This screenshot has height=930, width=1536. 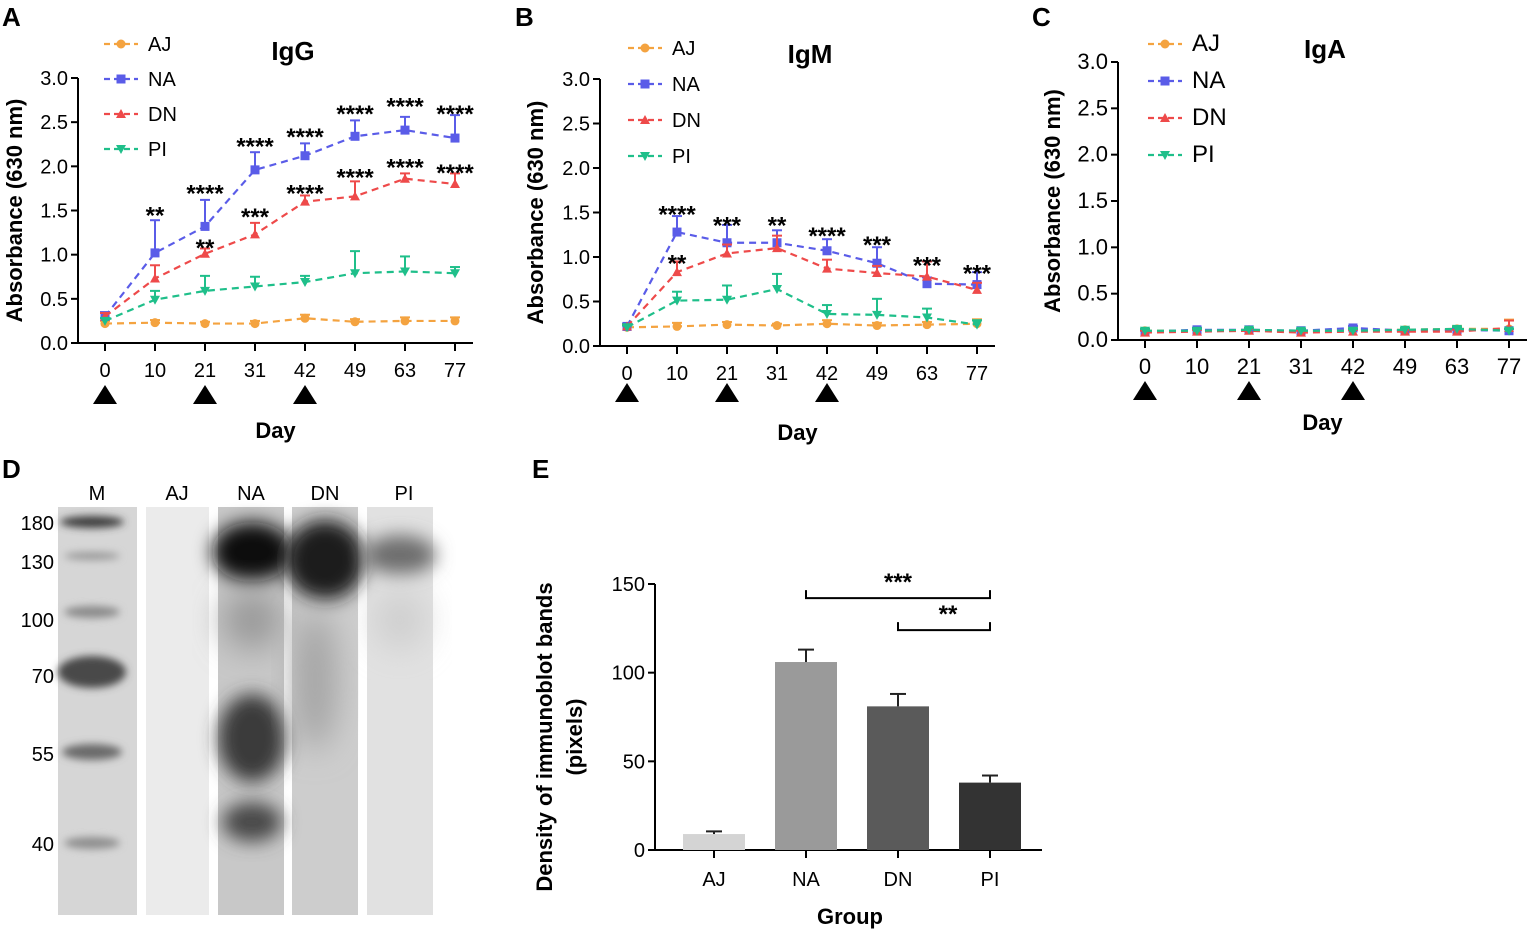 I want to click on igm-y-tick-label: 1.0, so click(x=576, y=258).